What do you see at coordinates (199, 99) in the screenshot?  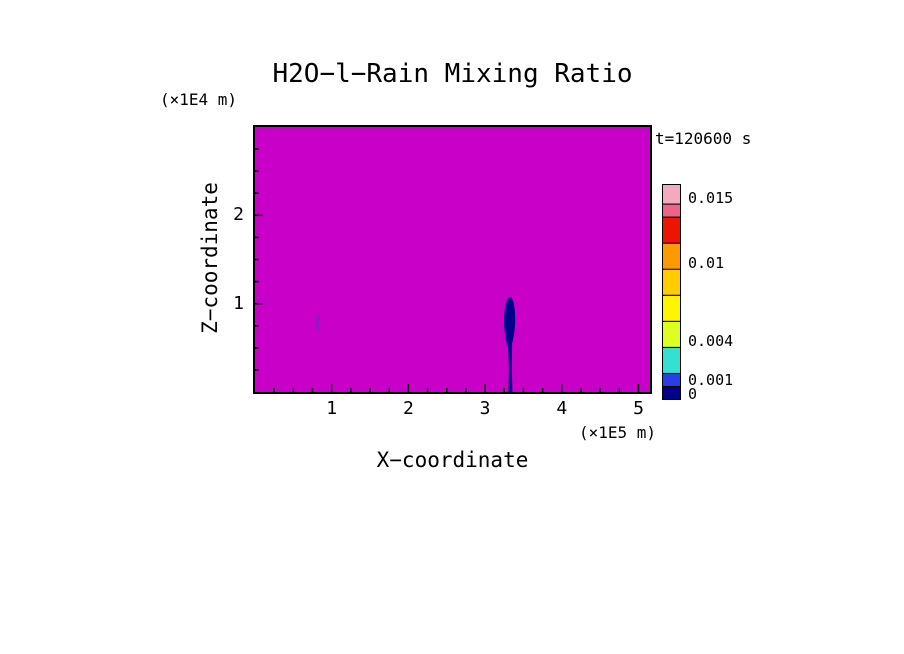 I see `z-axis-unit-label: (×1E4 m)` at bounding box center [199, 99].